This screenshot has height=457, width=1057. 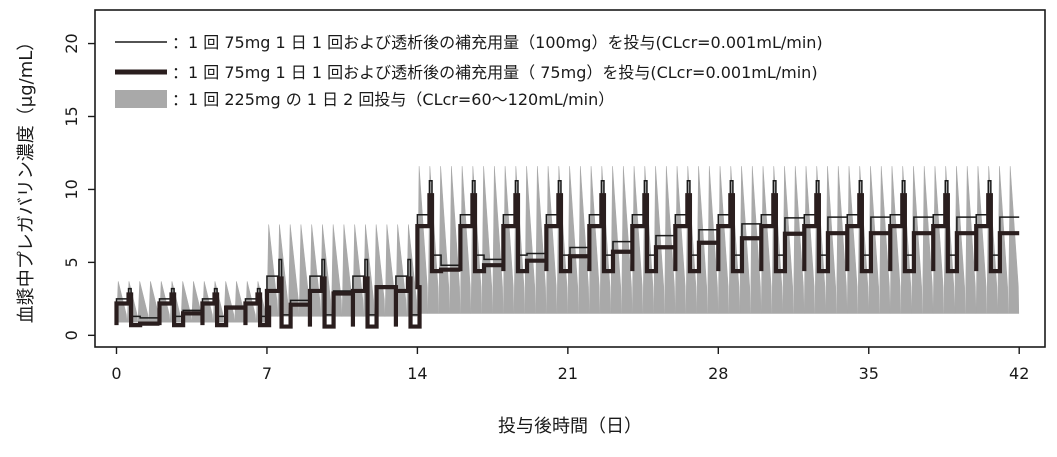 I want to click on x-tick-label: 42, so click(x=1019, y=373).